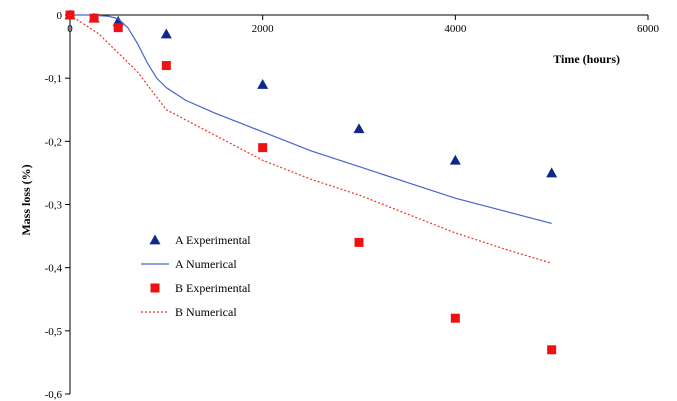 The image size is (677, 401). Describe the element at coordinates (648, 29) in the screenshot. I see `x-tick-label: 6000` at that location.